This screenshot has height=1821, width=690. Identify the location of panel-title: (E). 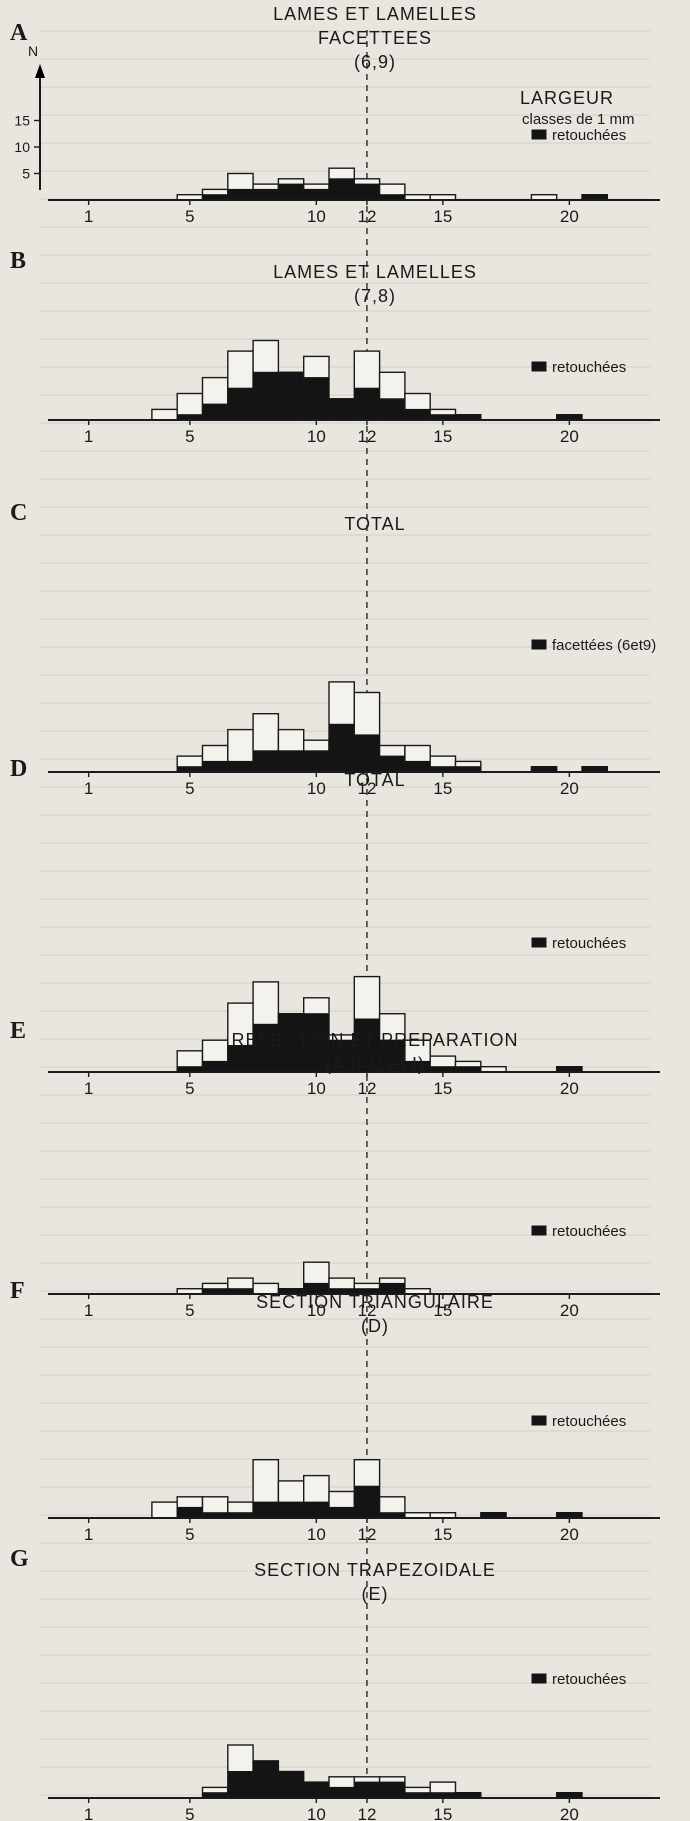
(375, 1594).